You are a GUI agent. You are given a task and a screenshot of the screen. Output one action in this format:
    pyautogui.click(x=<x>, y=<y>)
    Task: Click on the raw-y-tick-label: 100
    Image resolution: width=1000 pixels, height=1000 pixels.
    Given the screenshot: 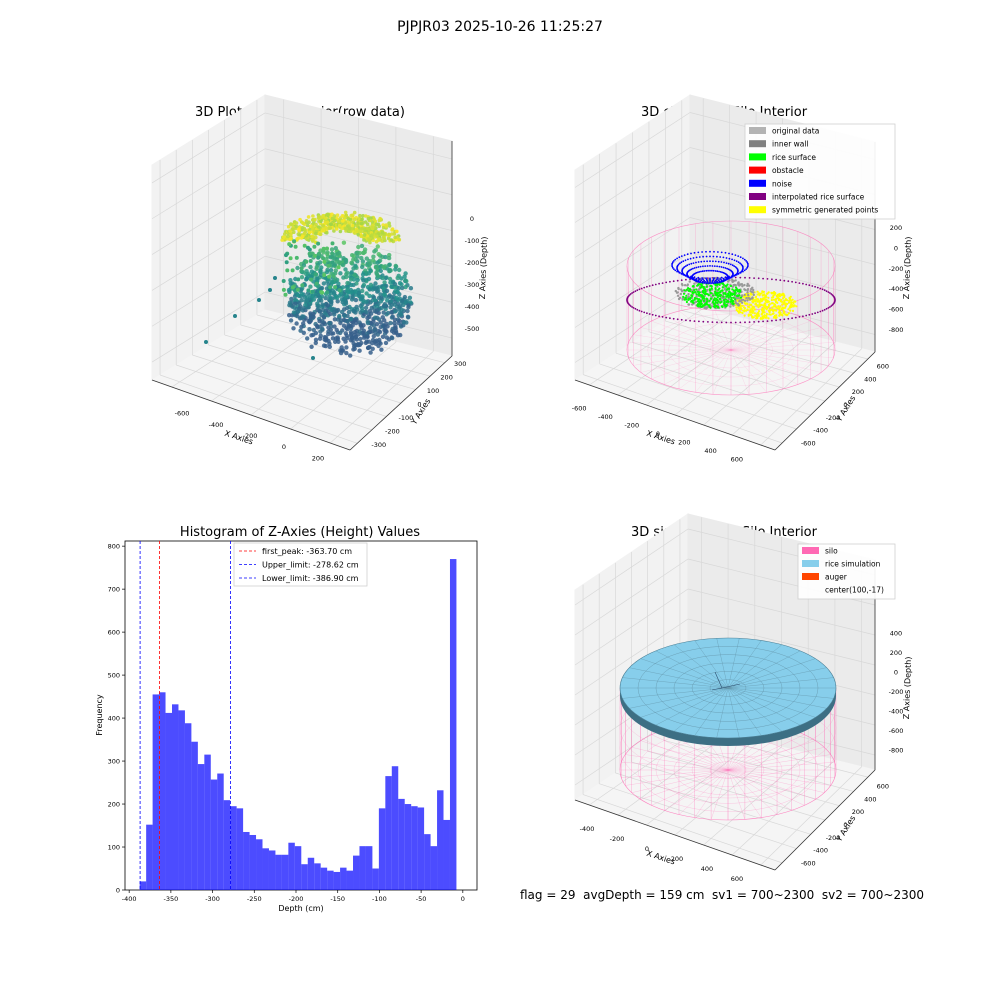 What is the action you would take?
    pyautogui.click(x=433, y=391)
    